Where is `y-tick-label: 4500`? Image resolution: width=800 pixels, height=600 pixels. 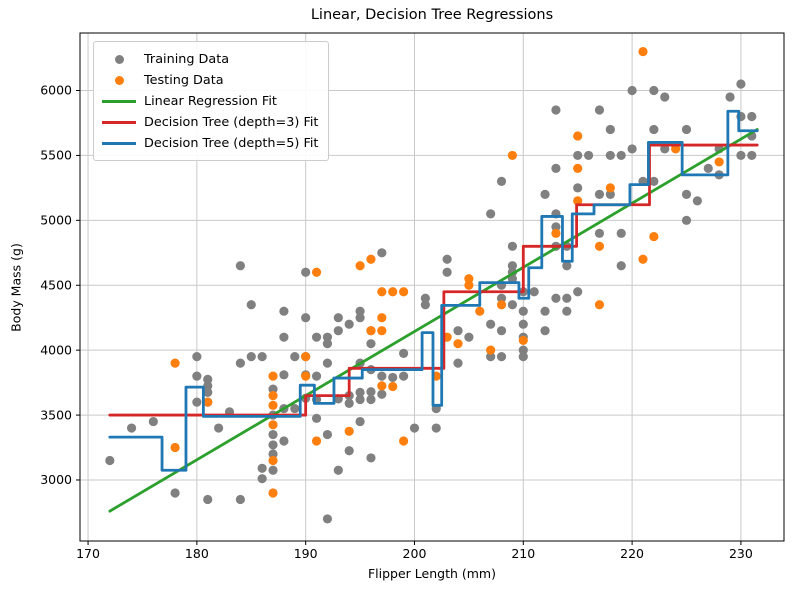
y-tick-label: 4500 is located at coordinates (56, 284).